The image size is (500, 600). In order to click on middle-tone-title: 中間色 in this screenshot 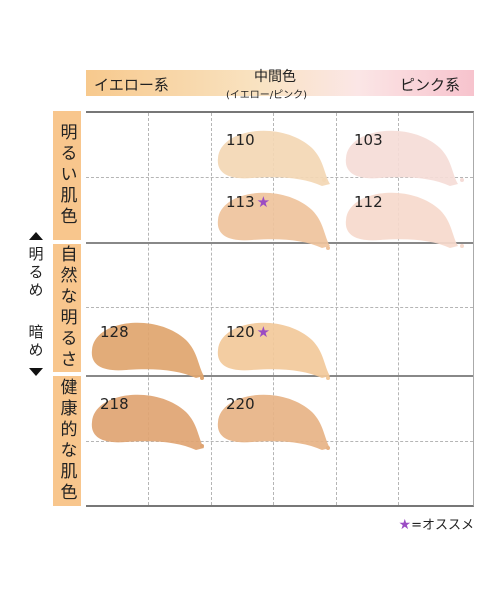, I will do `click(275, 77)`.